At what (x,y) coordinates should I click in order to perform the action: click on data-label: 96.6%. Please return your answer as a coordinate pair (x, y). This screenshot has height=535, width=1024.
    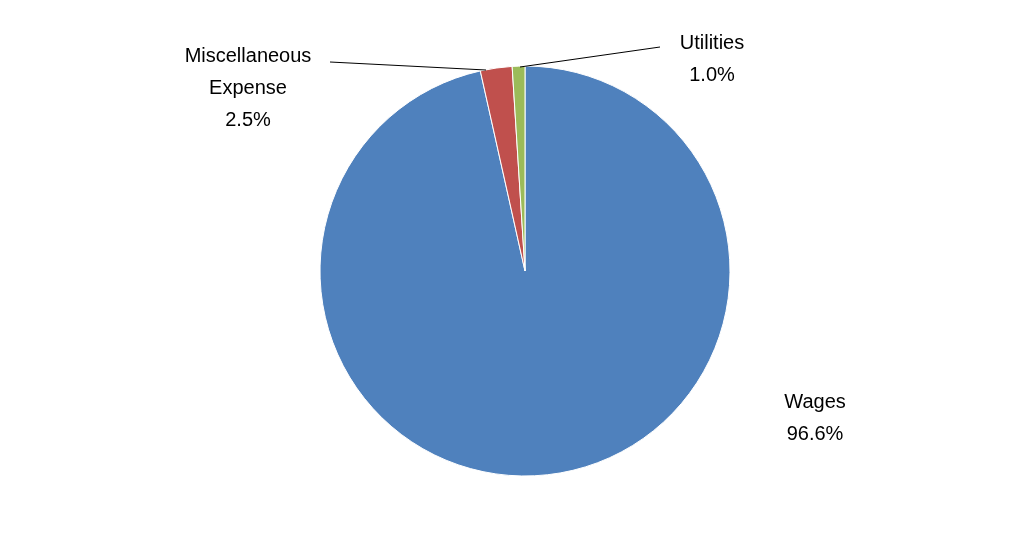
    Looking at the image, I should click on (815, 433).